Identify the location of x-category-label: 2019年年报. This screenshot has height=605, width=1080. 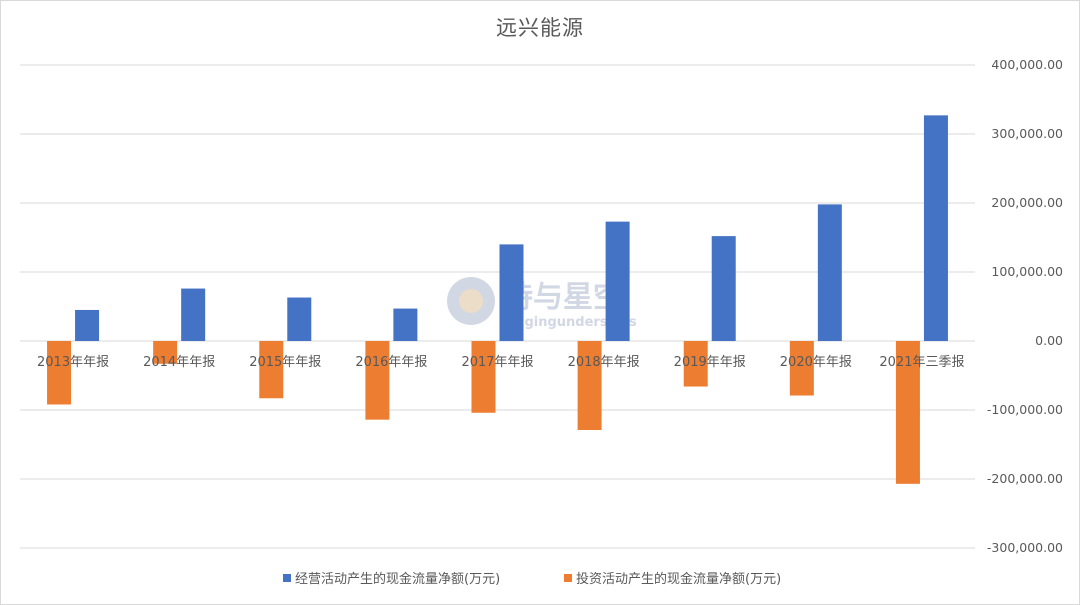
(710, 362).